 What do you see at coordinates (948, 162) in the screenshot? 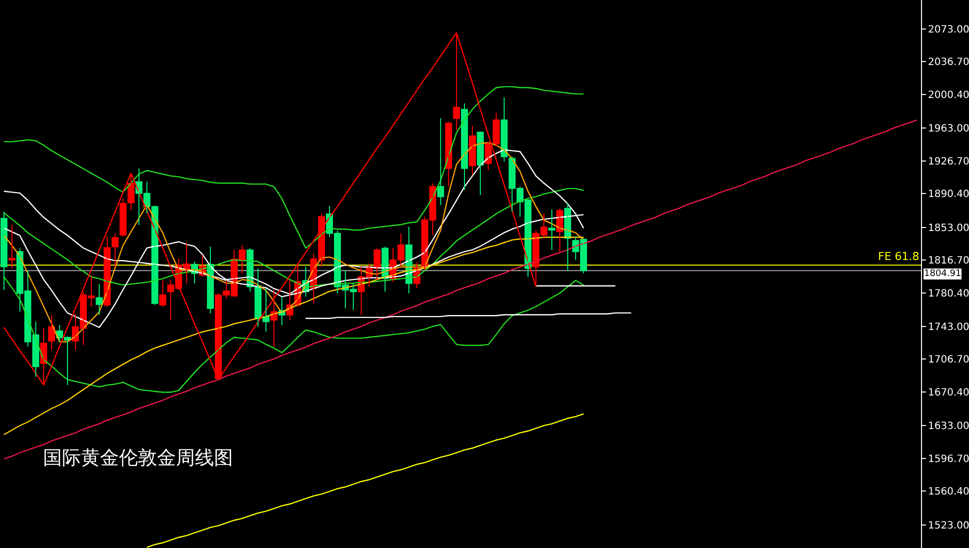
I see `y-tick-label: 1926.70` at bounding box center [948, 162].